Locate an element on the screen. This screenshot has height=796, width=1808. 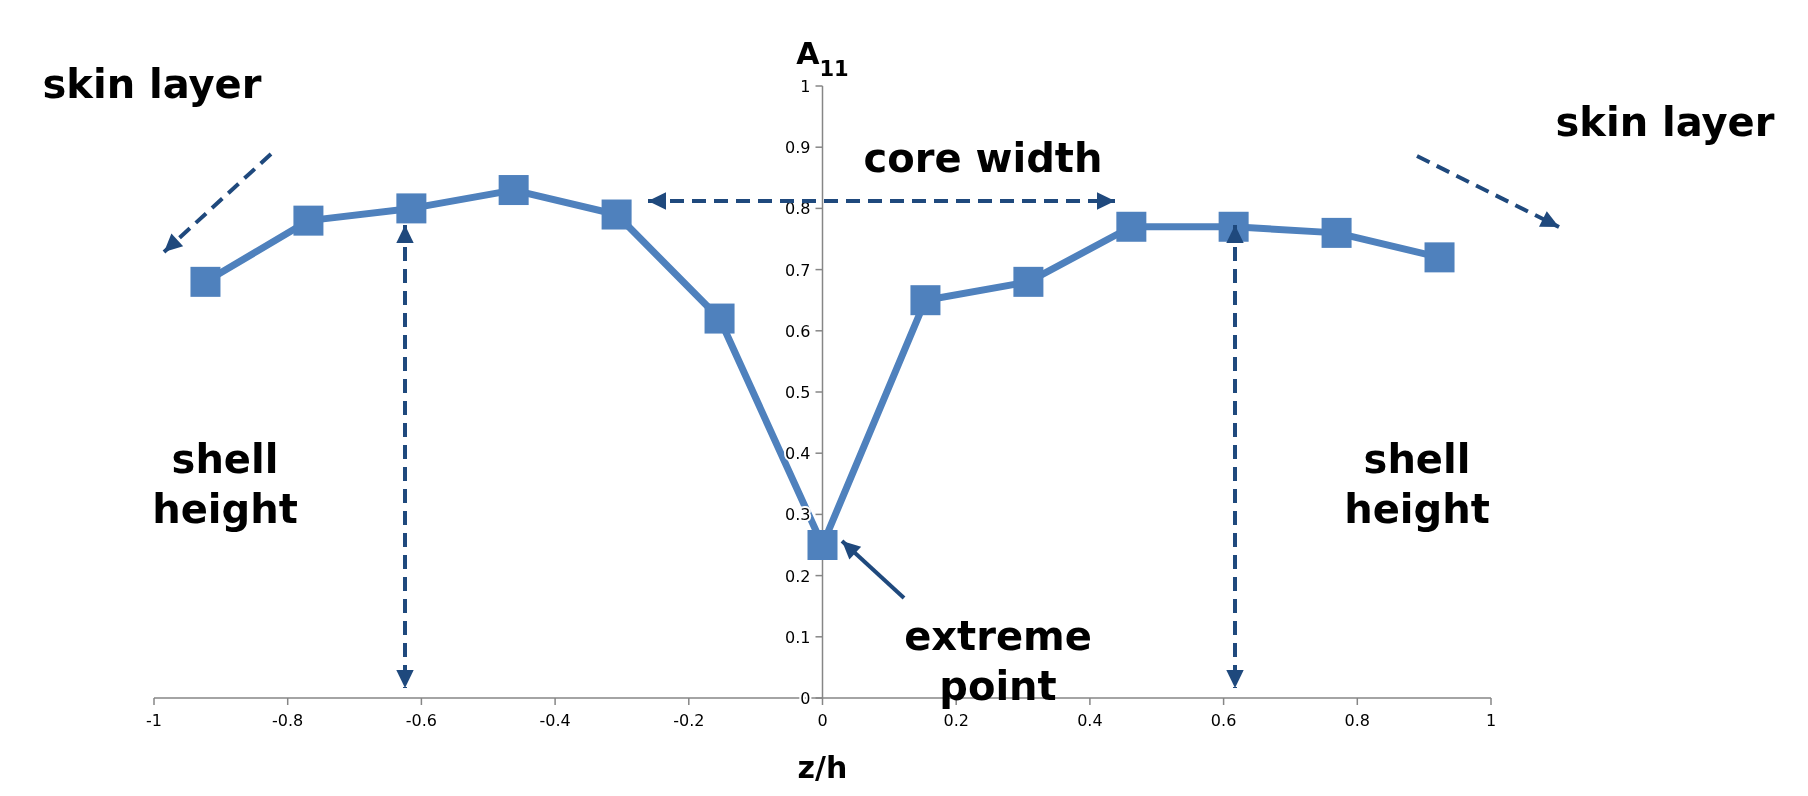
x-tick-label: -1 is located at coordinates (154, 720).